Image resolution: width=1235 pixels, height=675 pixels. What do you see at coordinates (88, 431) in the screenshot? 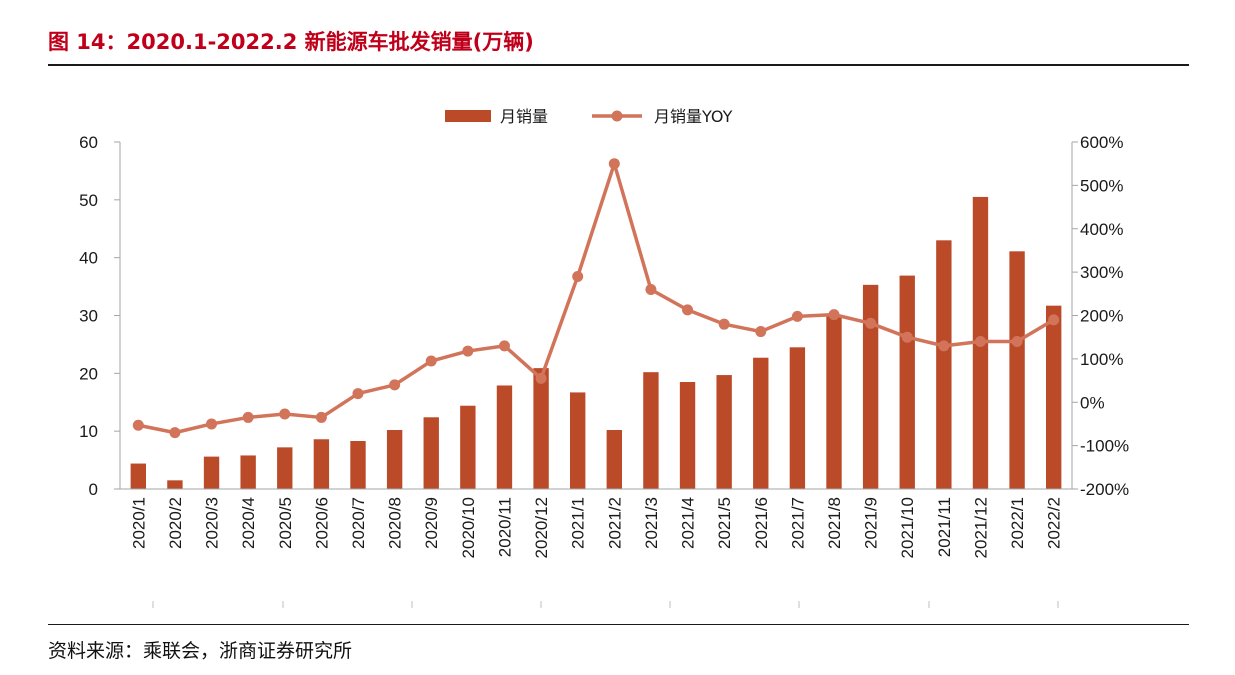
I see `left-tick-label: 10` at bounding box center [88, 431].